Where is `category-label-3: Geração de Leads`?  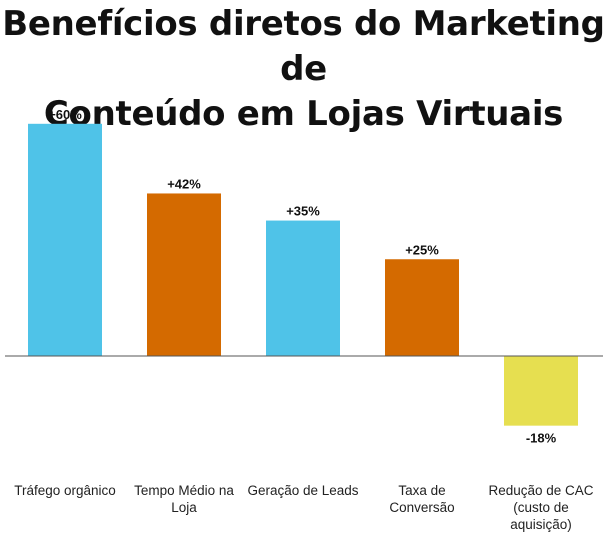
category-label-3: Geração de Leads is located at coordinates (303, 490).